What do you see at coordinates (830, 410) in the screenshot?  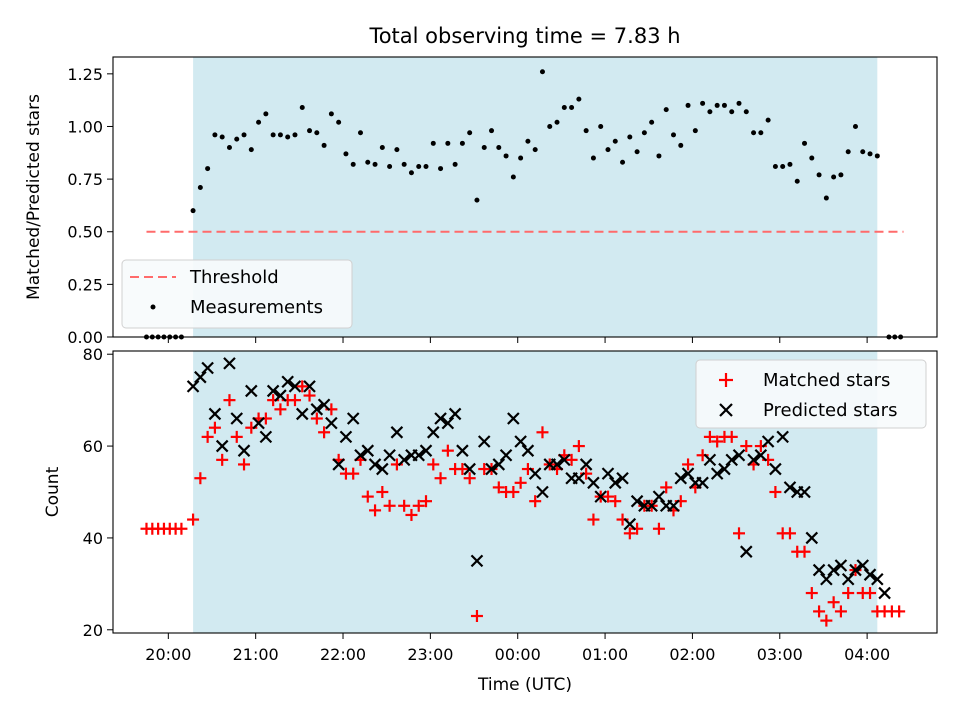 I see `legend-predicted-label: Predicted stars` at bounding box center [830, 410].